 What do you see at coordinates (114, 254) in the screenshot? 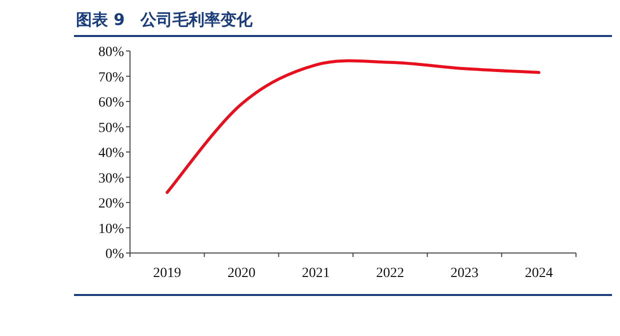
I see `y-tick-label: 0%` at bounding box center [114, 254].